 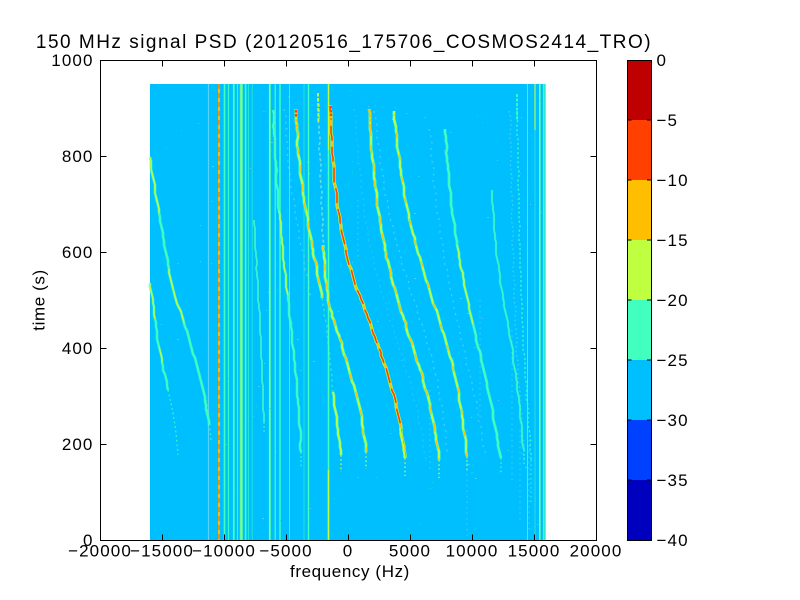 I want to click on svg-text: 1000, so click(x=72, y=60).